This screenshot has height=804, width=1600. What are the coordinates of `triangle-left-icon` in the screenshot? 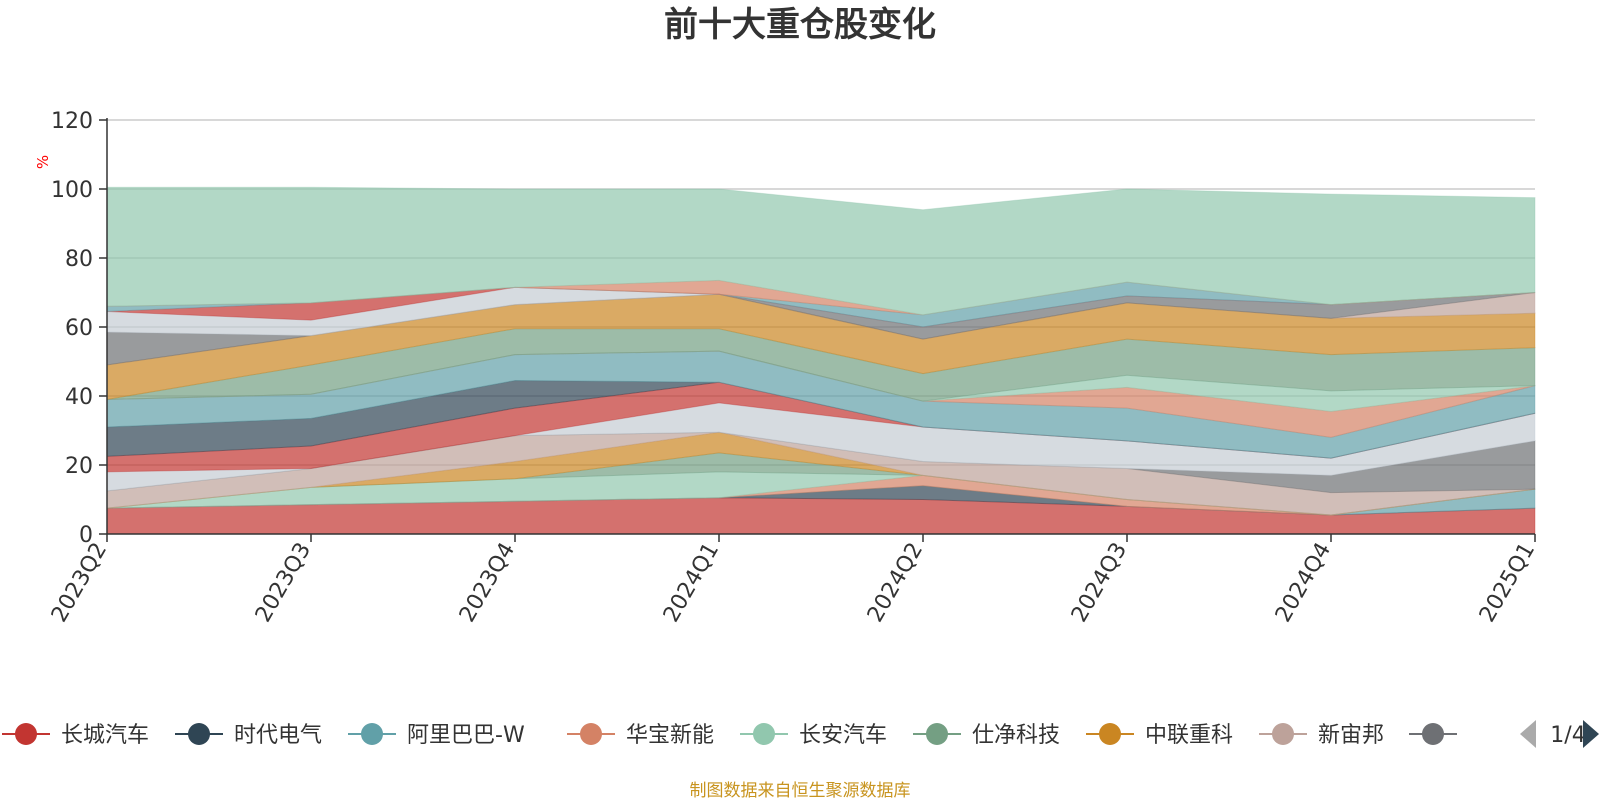 It's located at (1528, 734).